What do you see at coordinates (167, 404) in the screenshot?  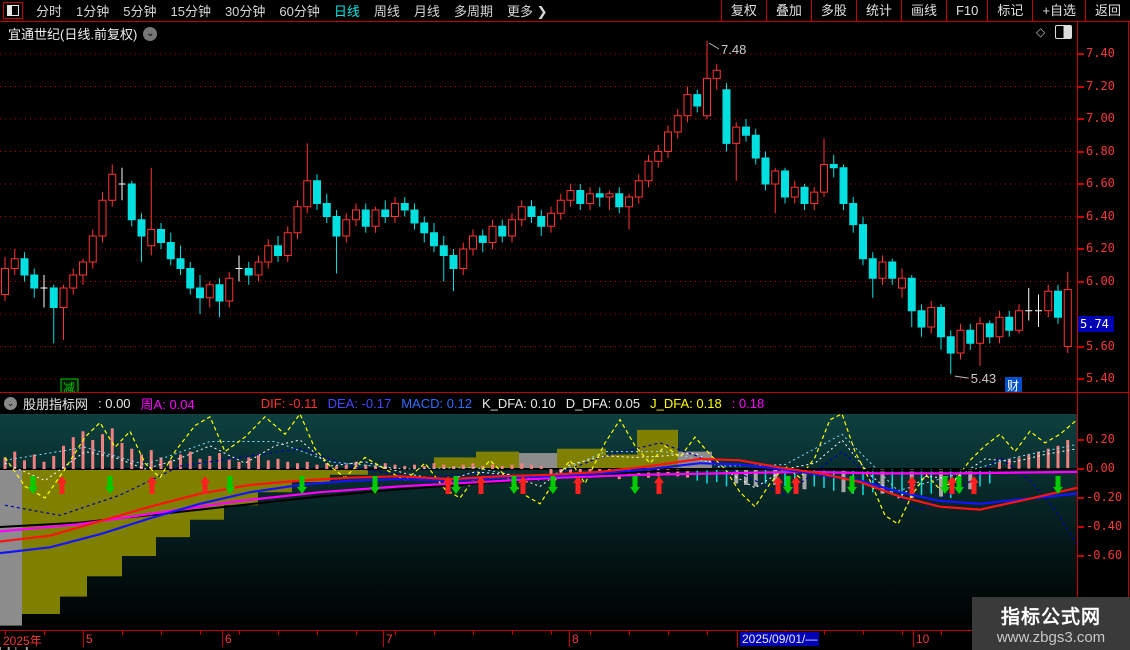 I see `indicator-value-2: 周A: 0.04` at bounding box center [167, 404].